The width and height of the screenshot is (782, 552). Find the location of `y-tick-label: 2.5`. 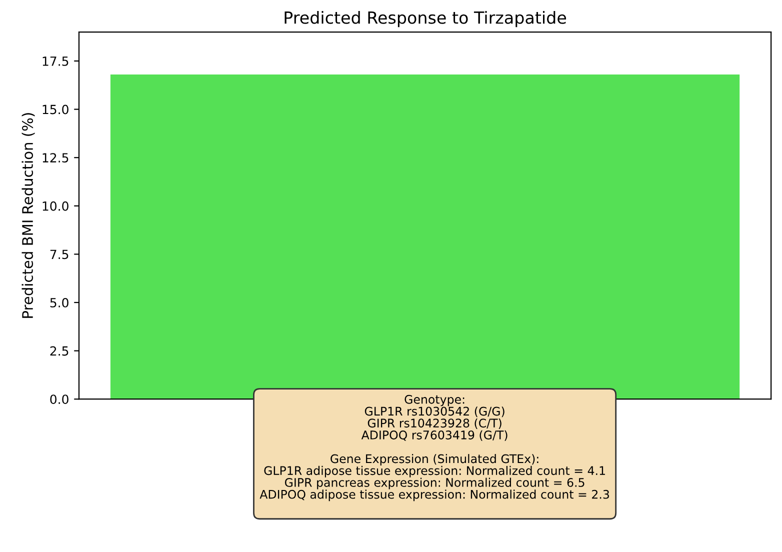

y-tick-label: 2.5 is located at coordinates (59, 351).